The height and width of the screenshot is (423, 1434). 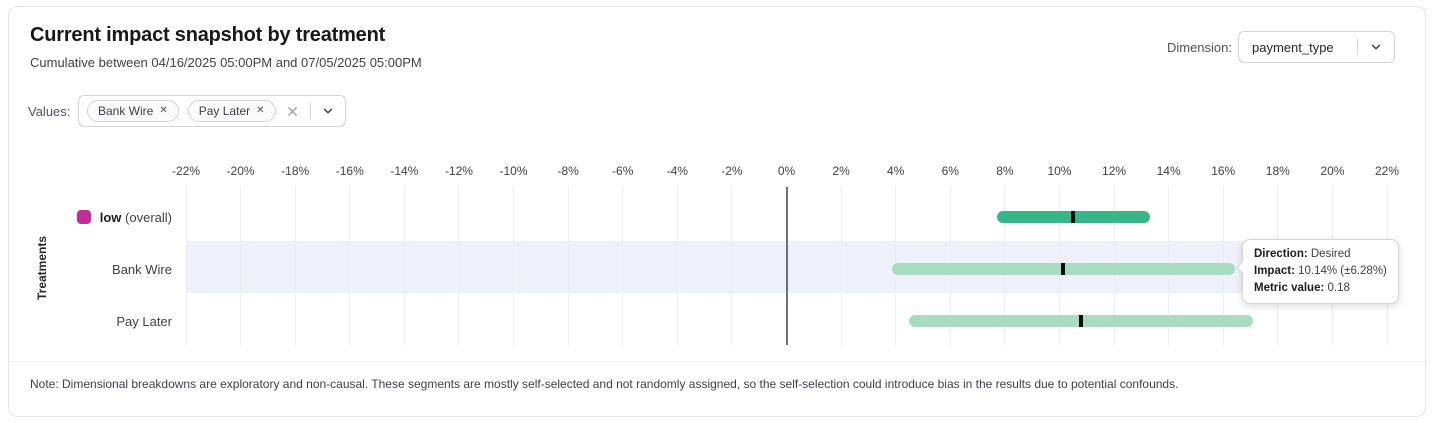 I want to click on axis-tick-label: -22%, so click(x=185, y=171).